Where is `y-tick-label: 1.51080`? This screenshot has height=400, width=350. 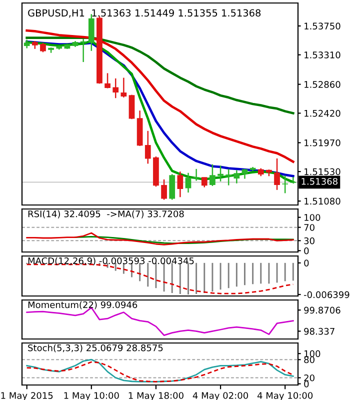
y-tick-label: 1.51080 is located at coordinates (322, 201).